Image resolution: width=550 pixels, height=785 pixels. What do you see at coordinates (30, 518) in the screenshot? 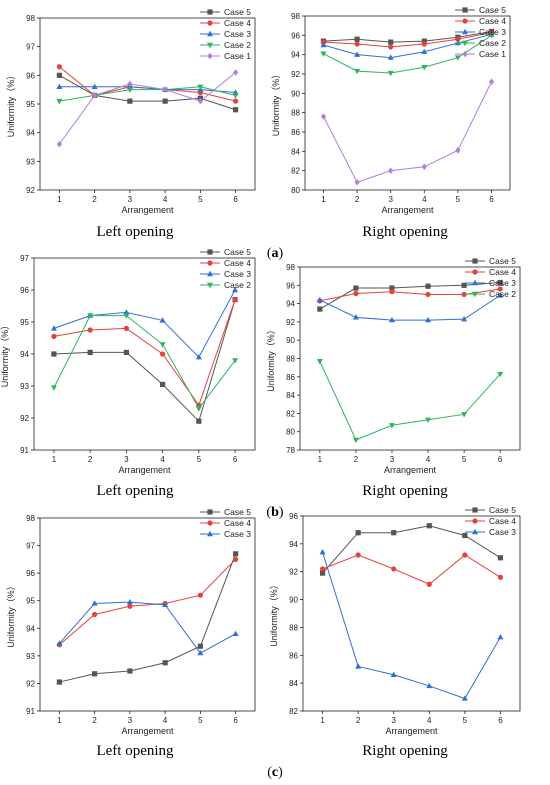
I see `y-tick-label: 98` at bounding box center [30, 518].